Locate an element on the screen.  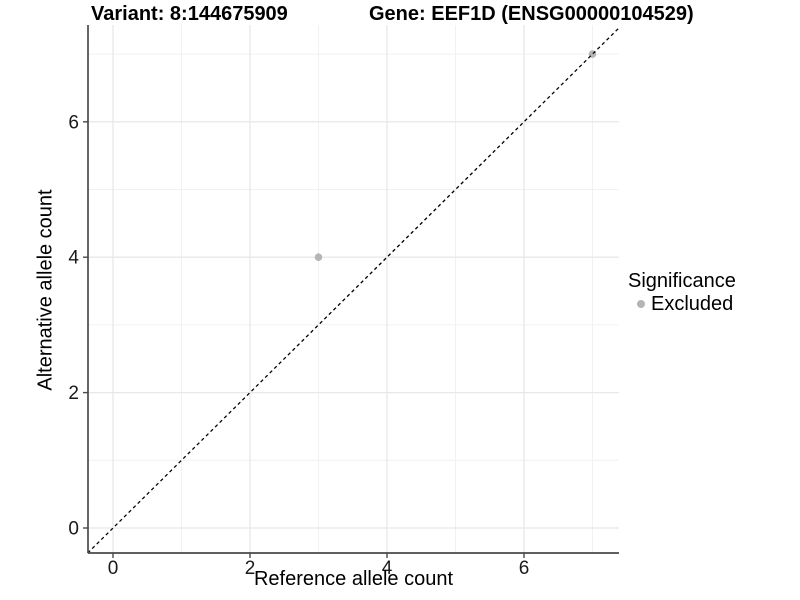
legend-item-excluded: Excluded is located at coordinates (682, 304).